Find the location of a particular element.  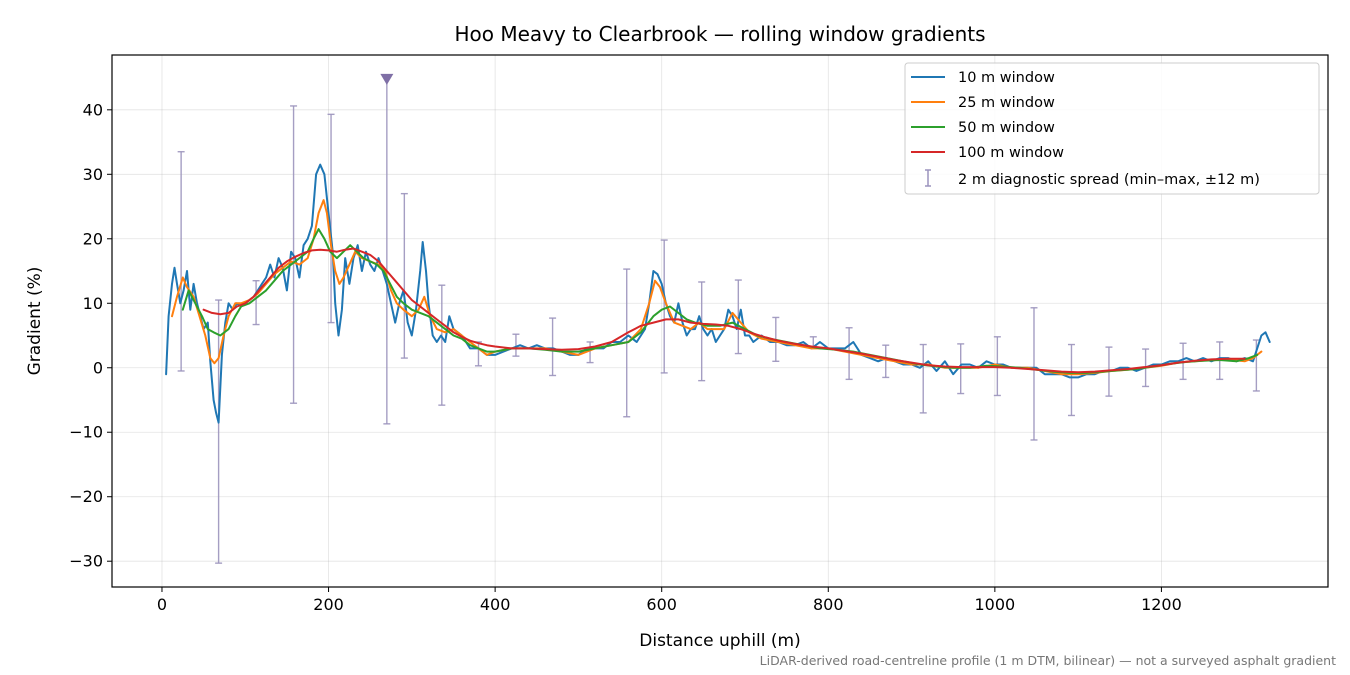

legend-swatch-errorbar is located at coordinates (928, 178).